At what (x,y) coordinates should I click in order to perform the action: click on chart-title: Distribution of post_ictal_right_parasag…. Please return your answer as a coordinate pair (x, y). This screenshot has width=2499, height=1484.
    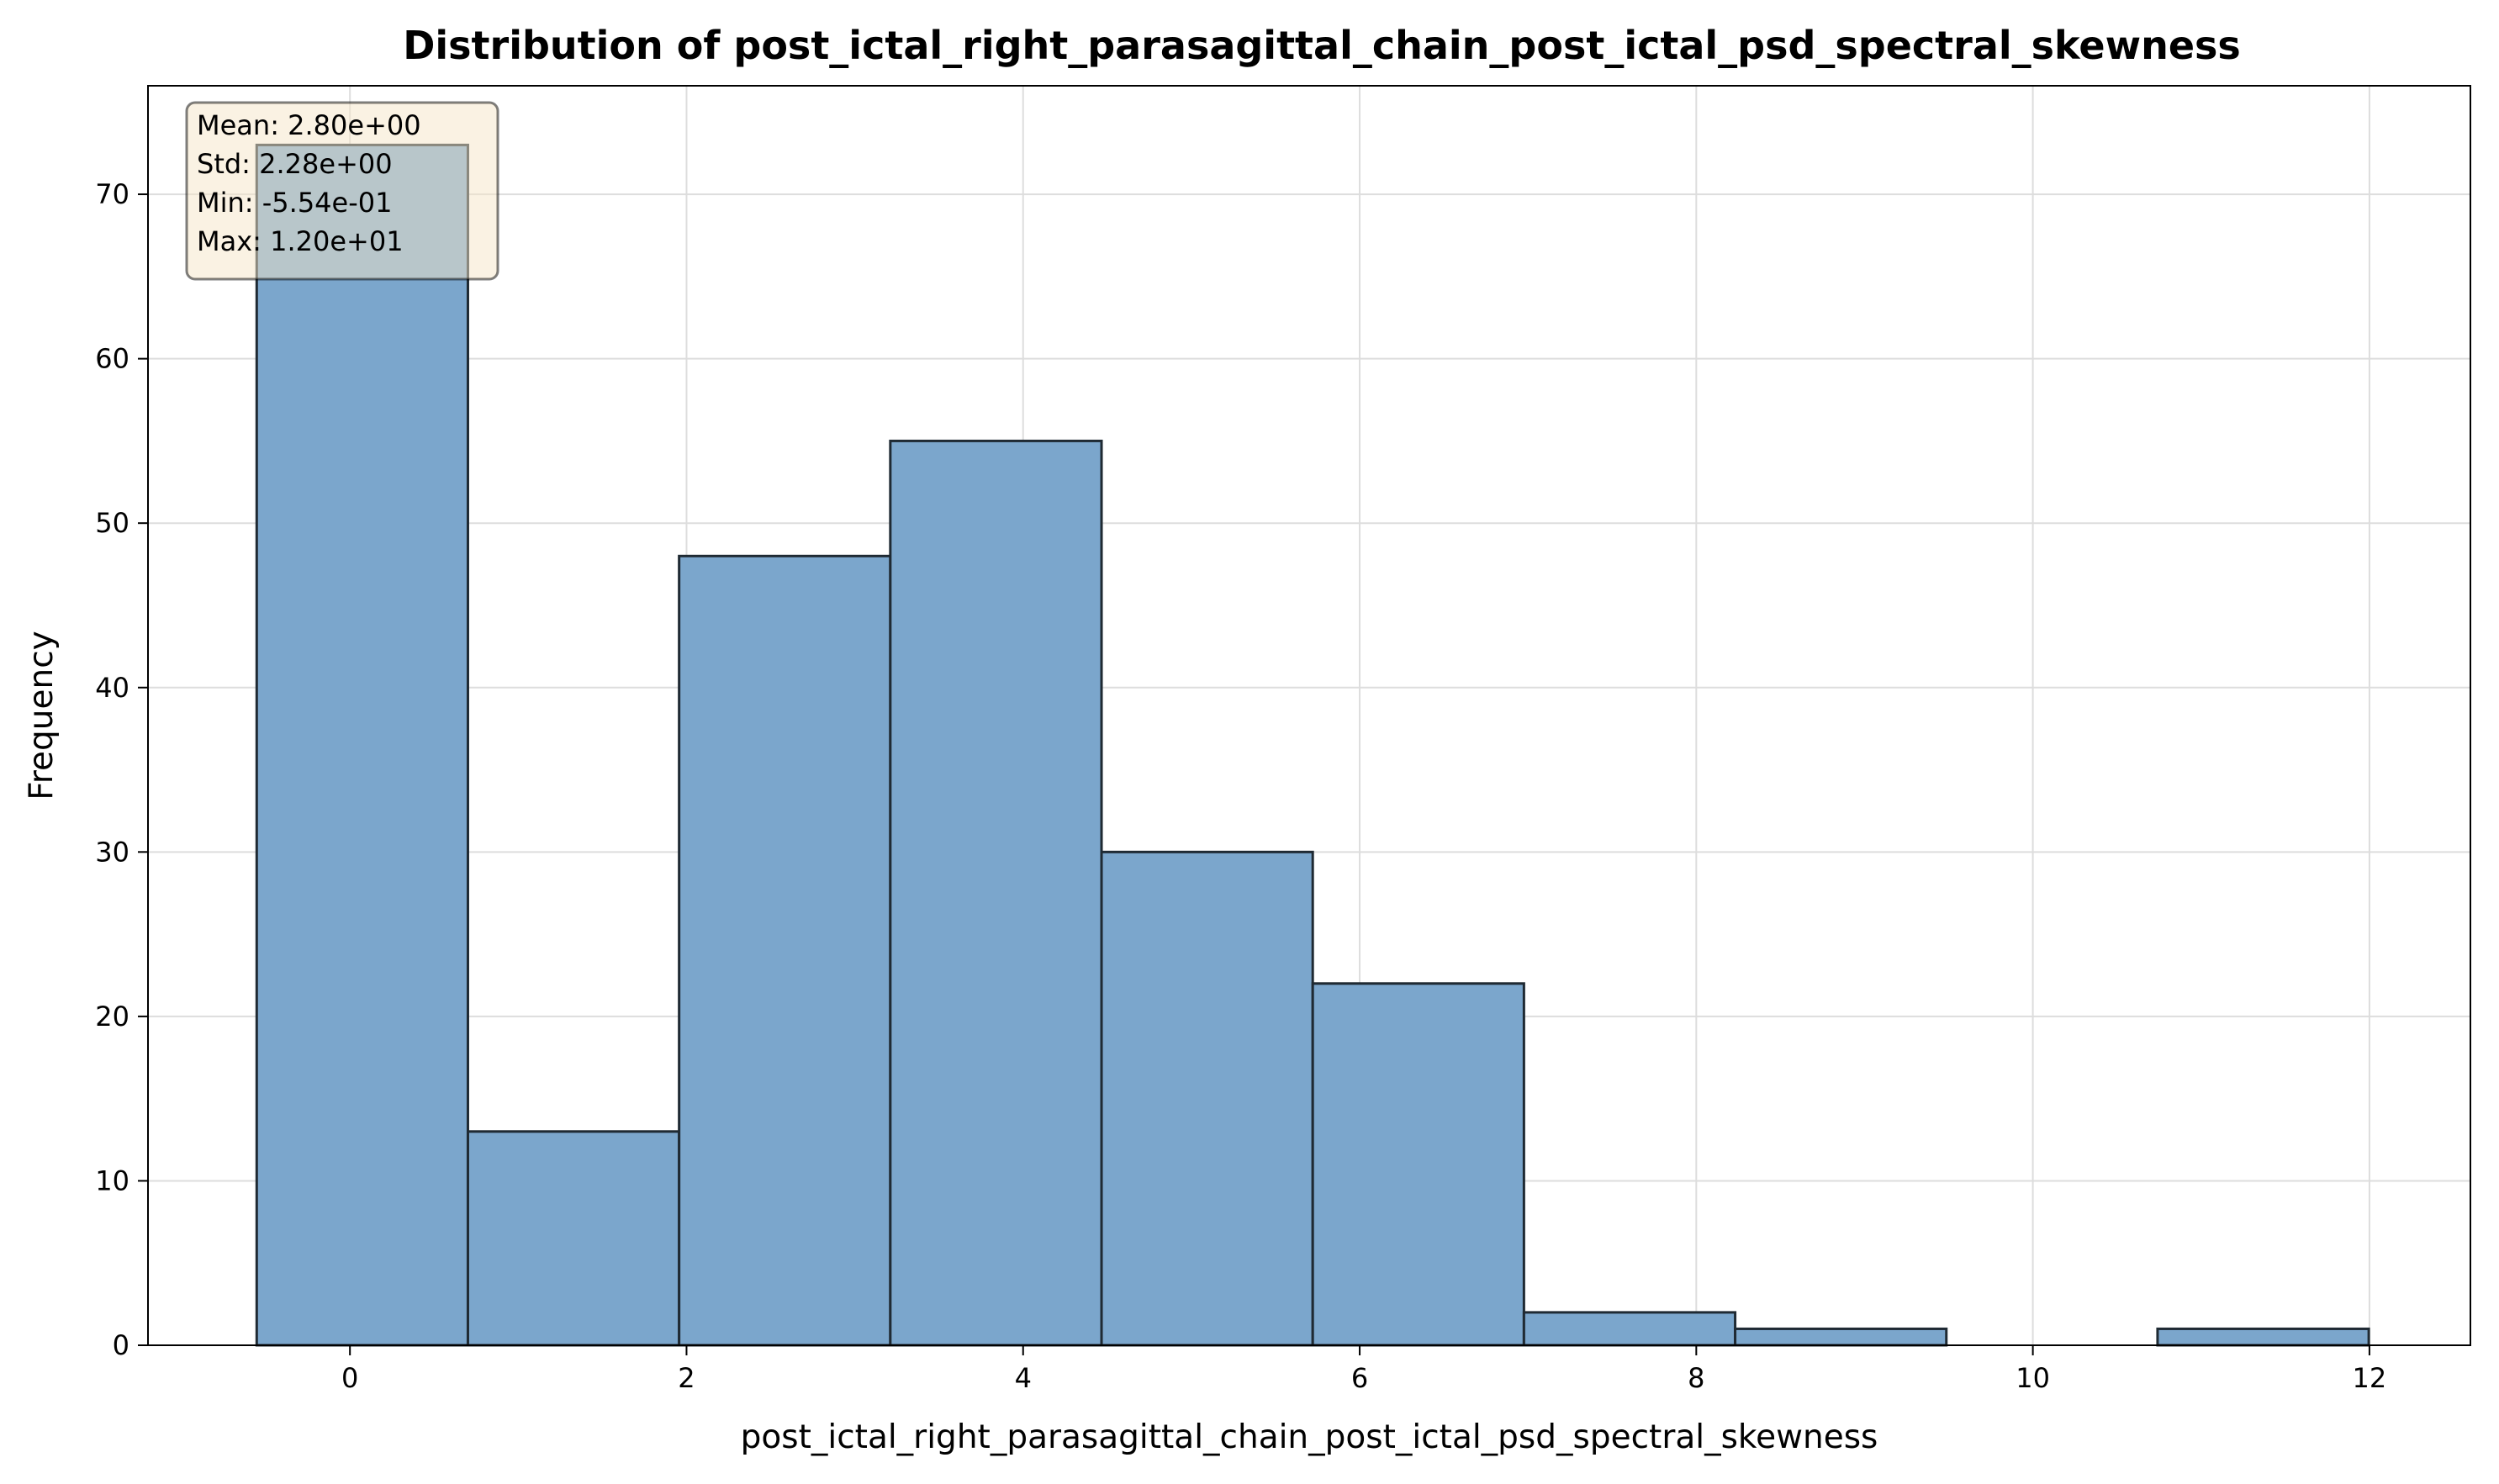
    Looking at the image, I should click on (1322, 45).